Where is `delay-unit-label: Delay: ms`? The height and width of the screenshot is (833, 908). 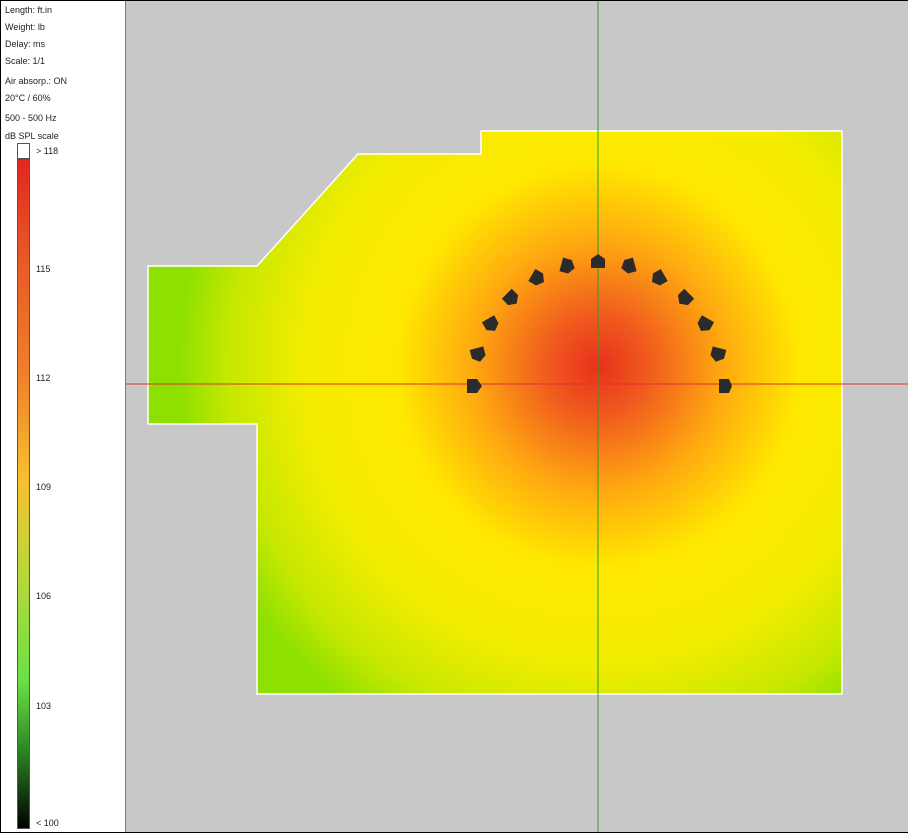
delay-unit-label: Delay: ms is located at coordinates (25, 44).